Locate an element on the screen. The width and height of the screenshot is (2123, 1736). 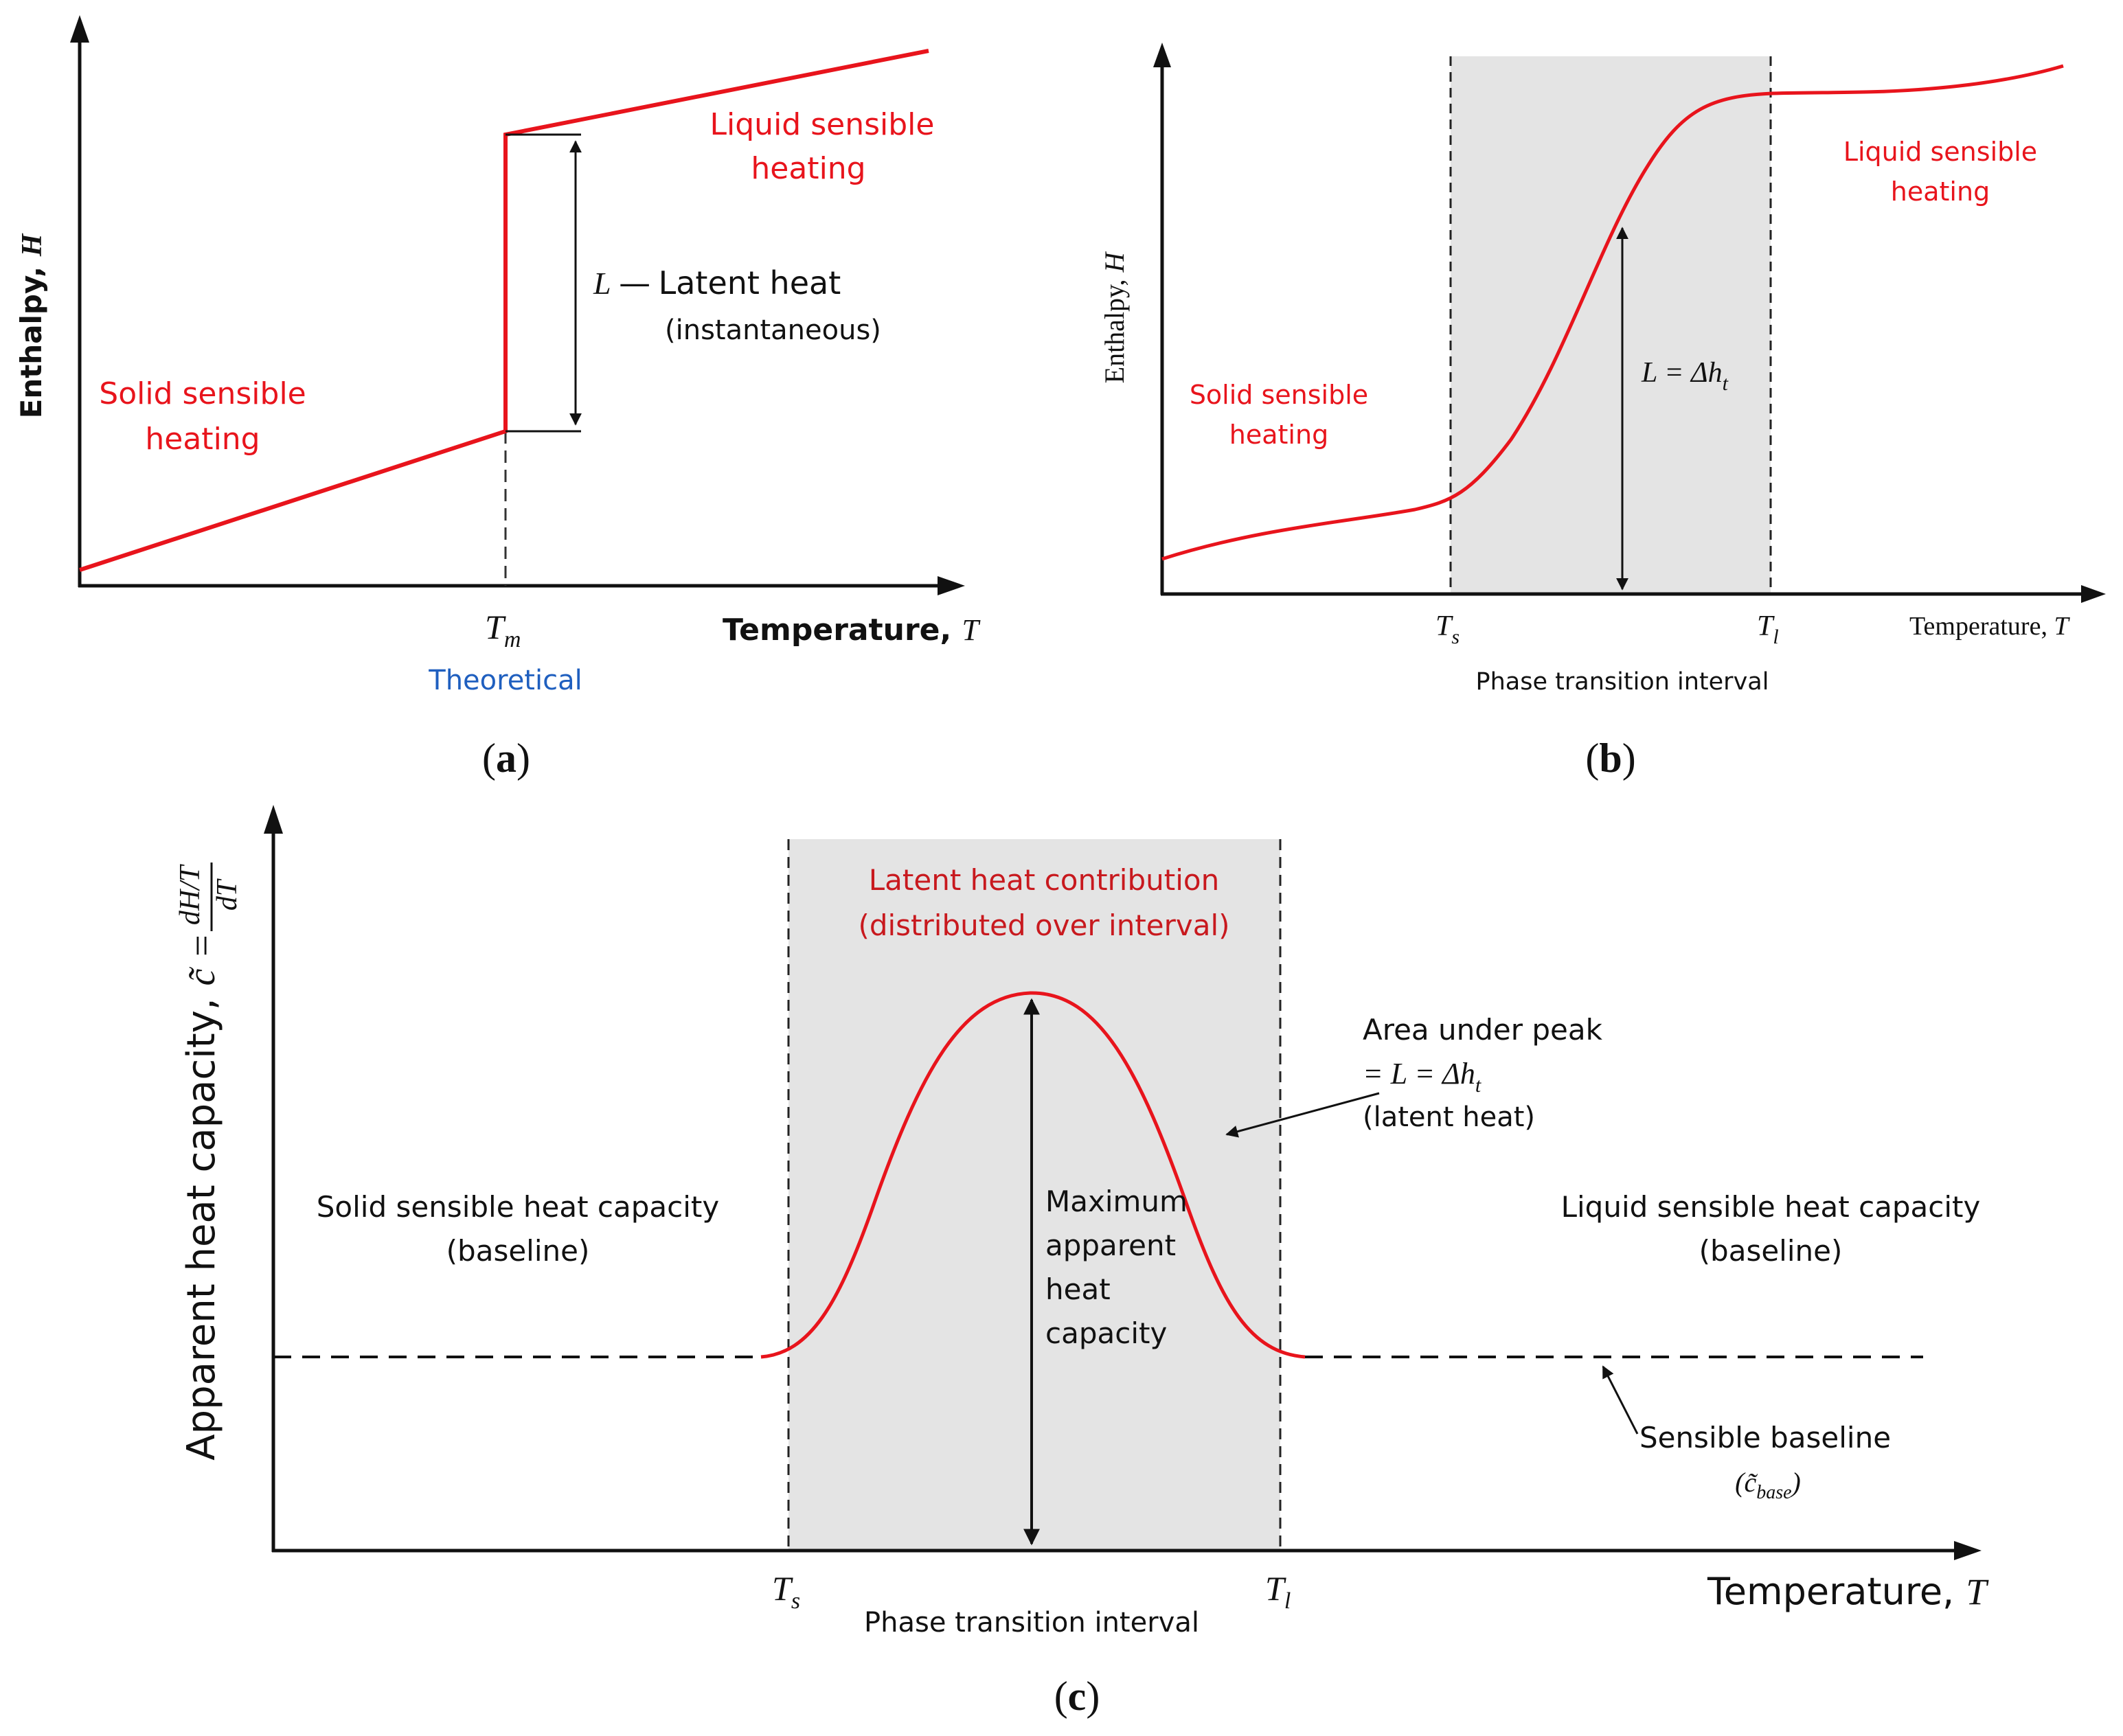
panel-c-liquid-label-2: (baseline) is located at coordinates (1771, 1251).